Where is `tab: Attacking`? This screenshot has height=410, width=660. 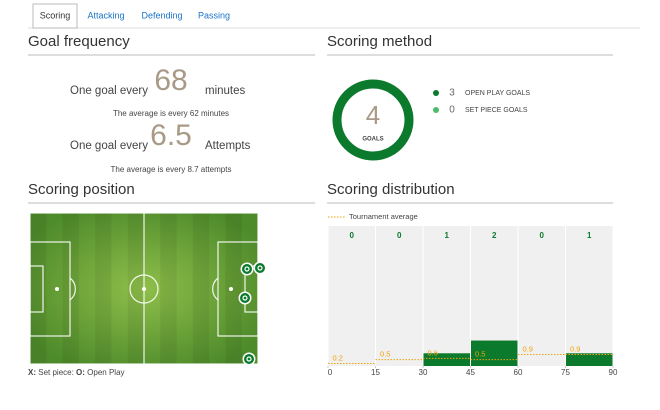
tab: Attacking is located at coordinates (105, 15).